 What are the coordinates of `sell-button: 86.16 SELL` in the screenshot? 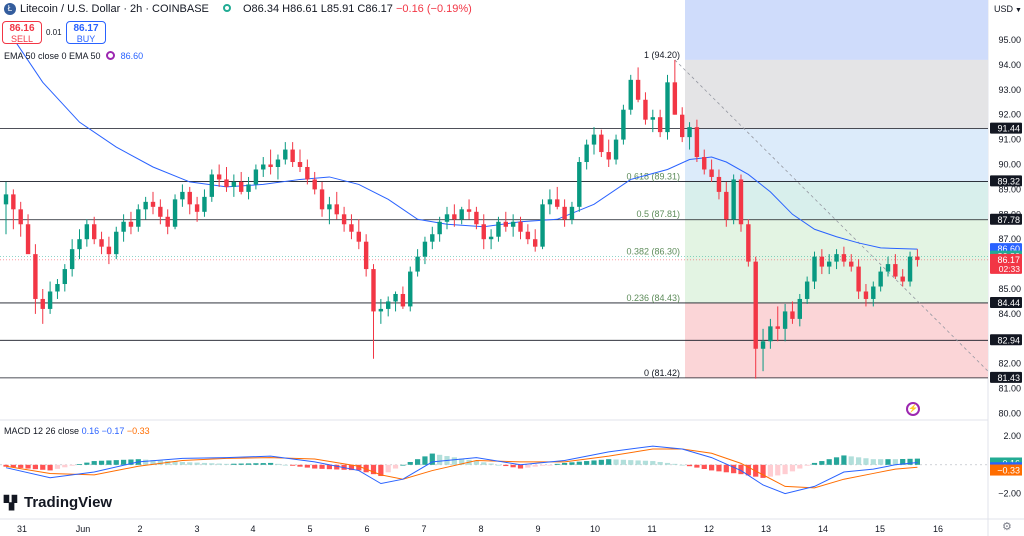 It's located at (22, 32).